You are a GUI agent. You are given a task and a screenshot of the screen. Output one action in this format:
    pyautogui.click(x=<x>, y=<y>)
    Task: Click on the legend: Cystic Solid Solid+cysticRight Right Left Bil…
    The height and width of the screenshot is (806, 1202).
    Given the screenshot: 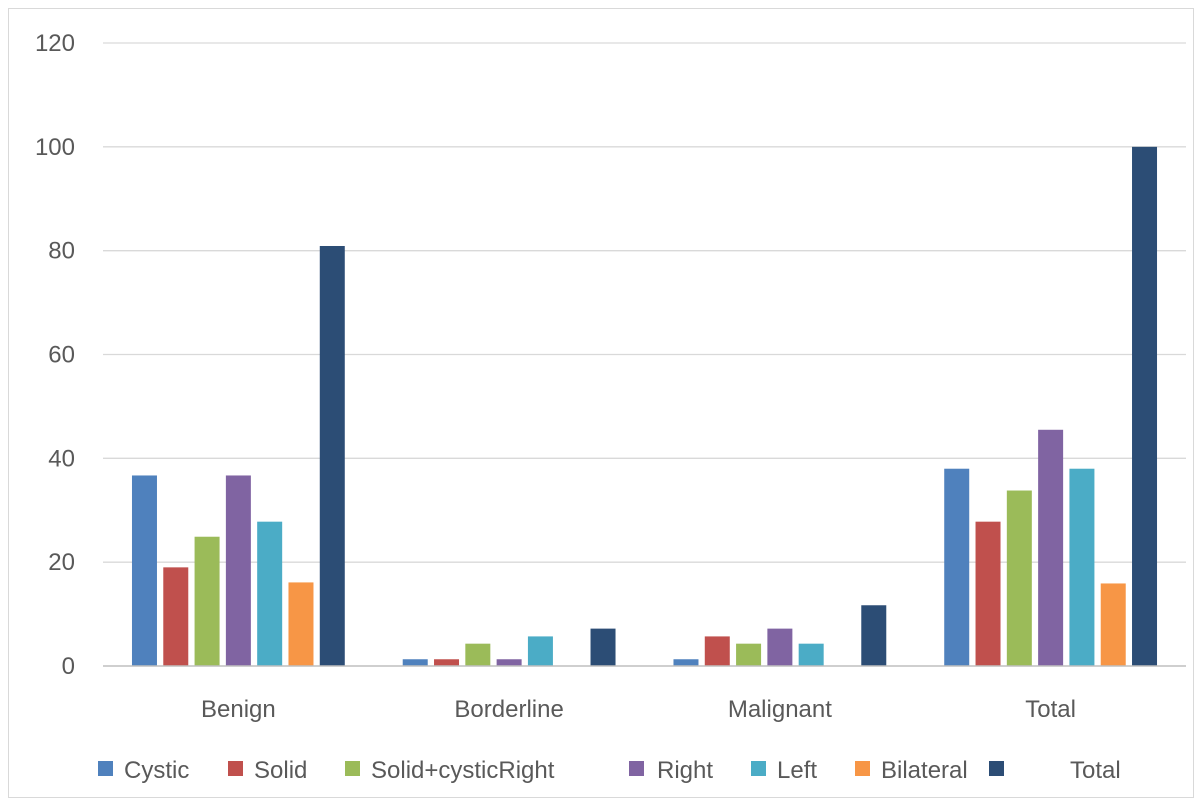 What is the action you would take?
    pyautogui.click(x=609, y=770)
    